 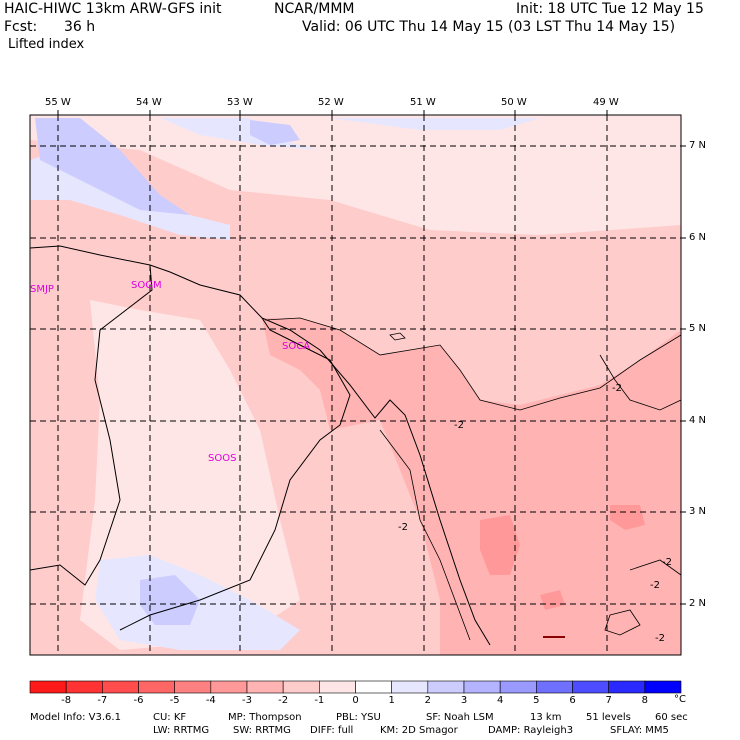 What do you see at coordinates (91, 425) in the screenshot?
I see `border-west` at bounding box center [91, 425].